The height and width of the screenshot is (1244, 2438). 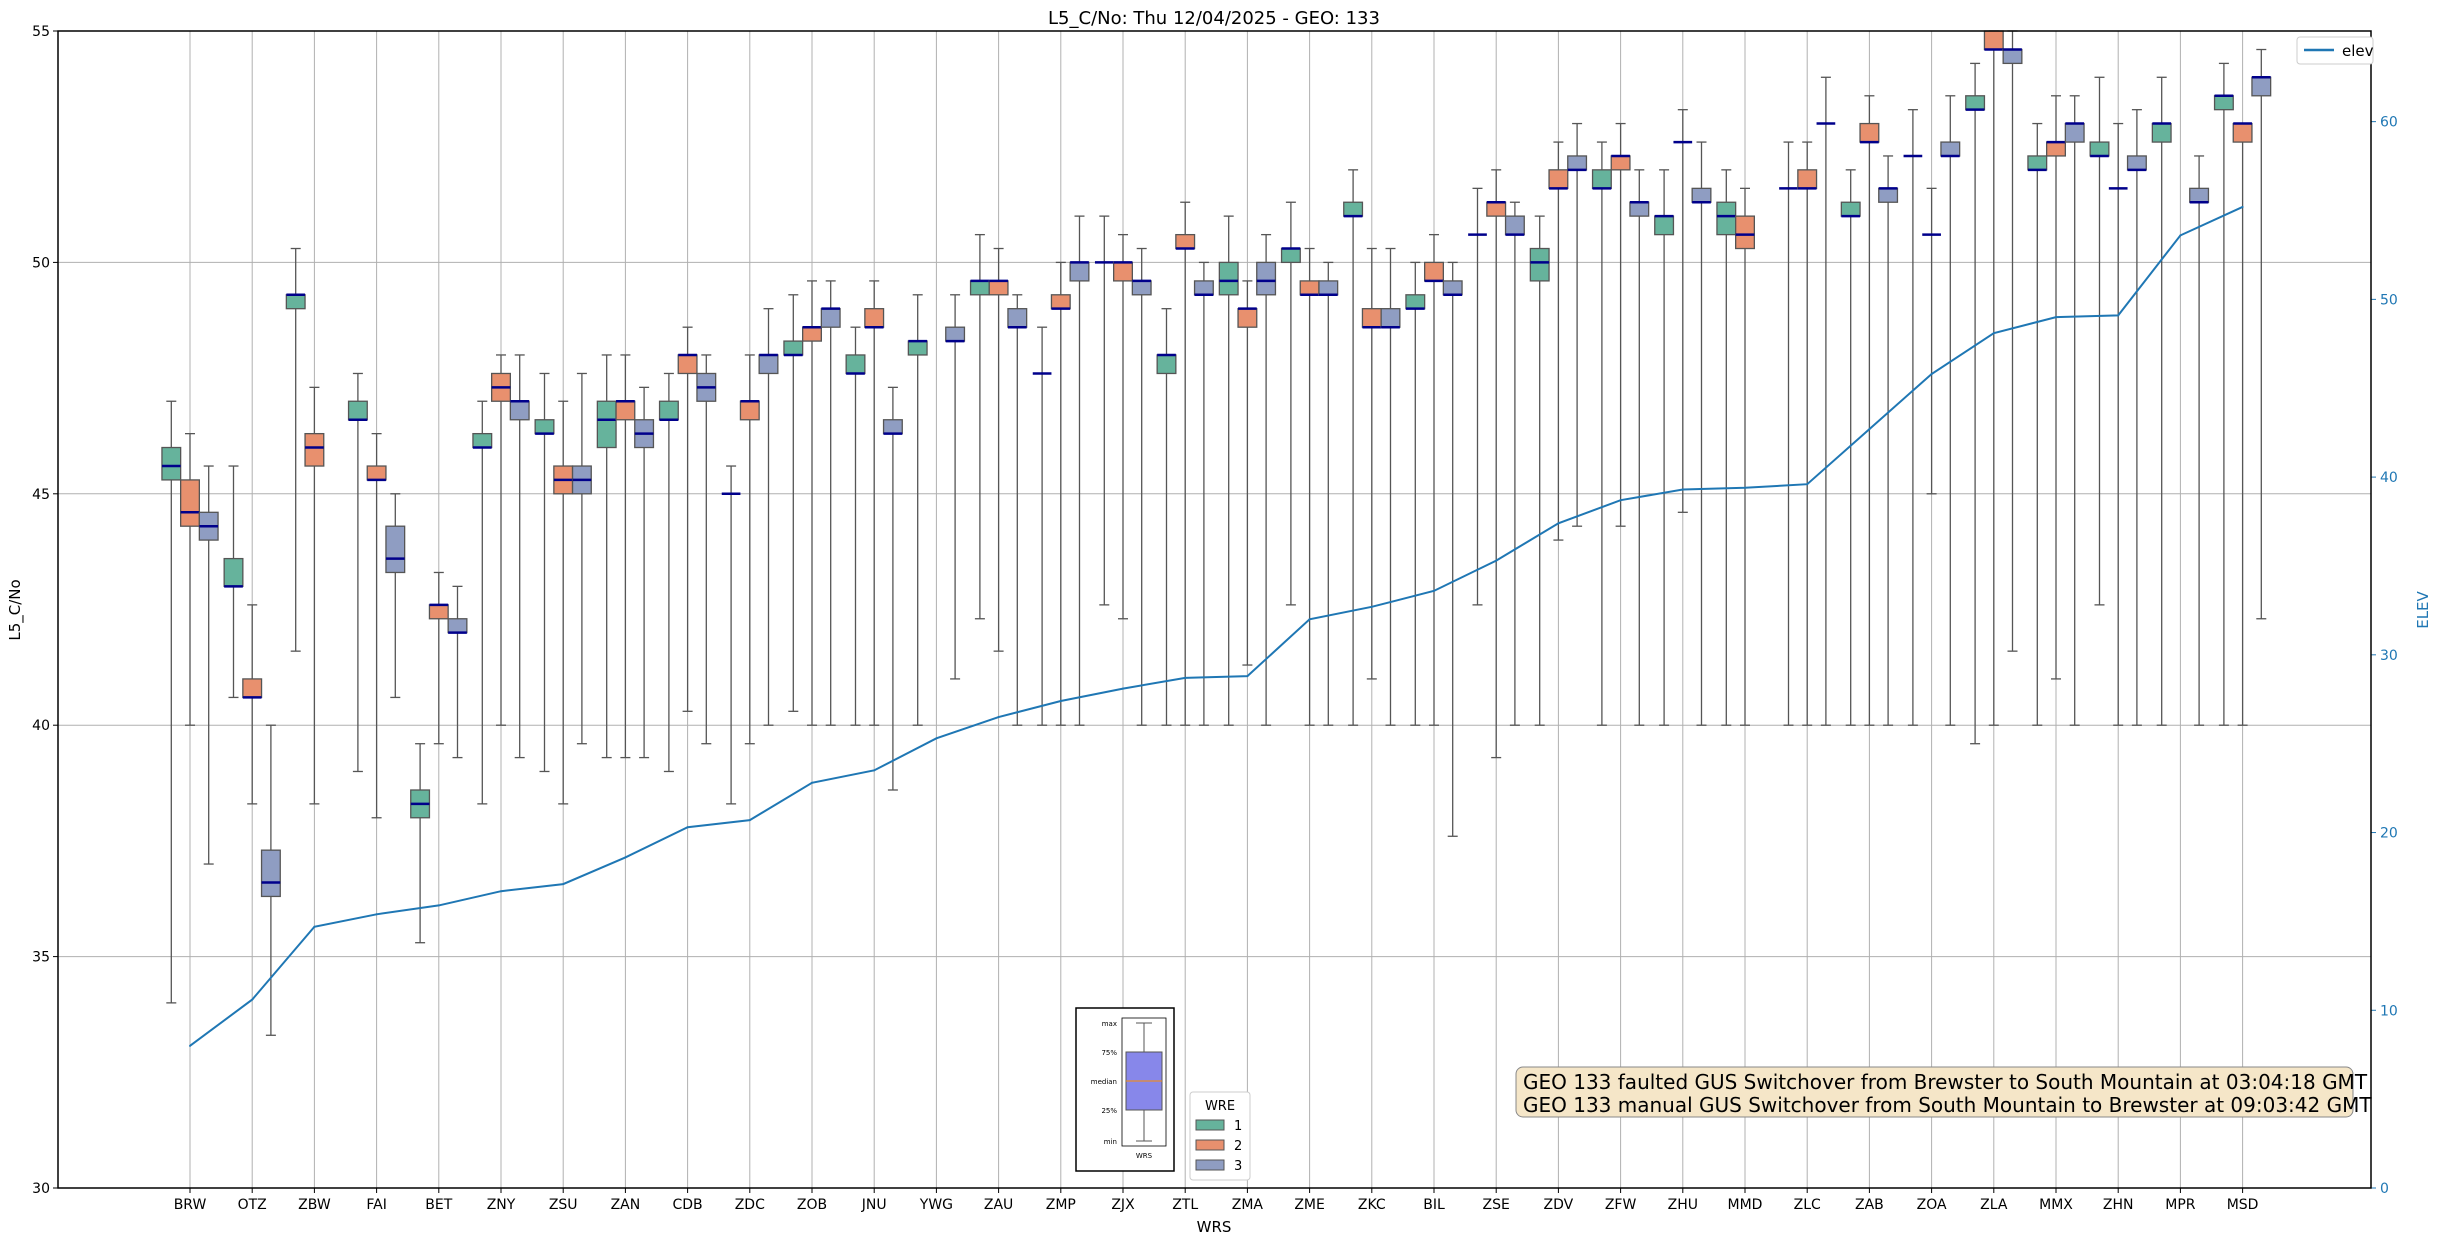 I want to click on box-jnu-wre1, so click(x=855, y=526).